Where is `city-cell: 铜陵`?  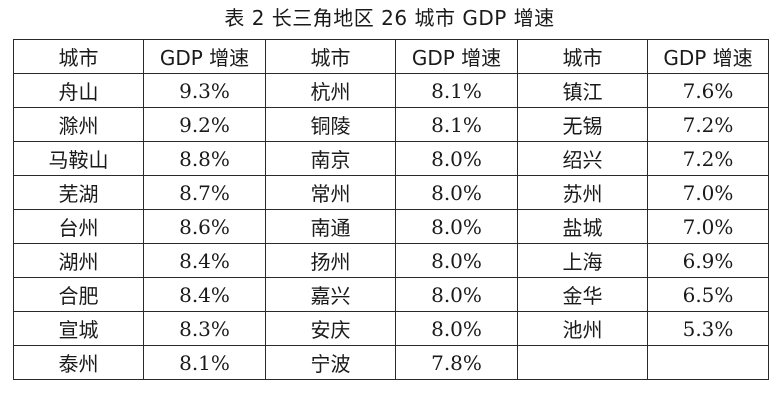
city-cell: 铜陵 is located at coordinates (330, 124).